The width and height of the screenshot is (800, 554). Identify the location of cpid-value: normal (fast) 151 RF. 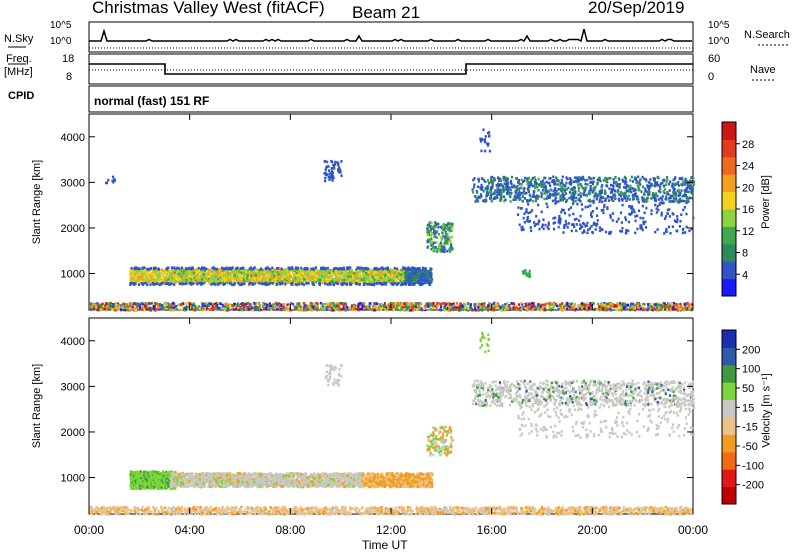
(152, 101).